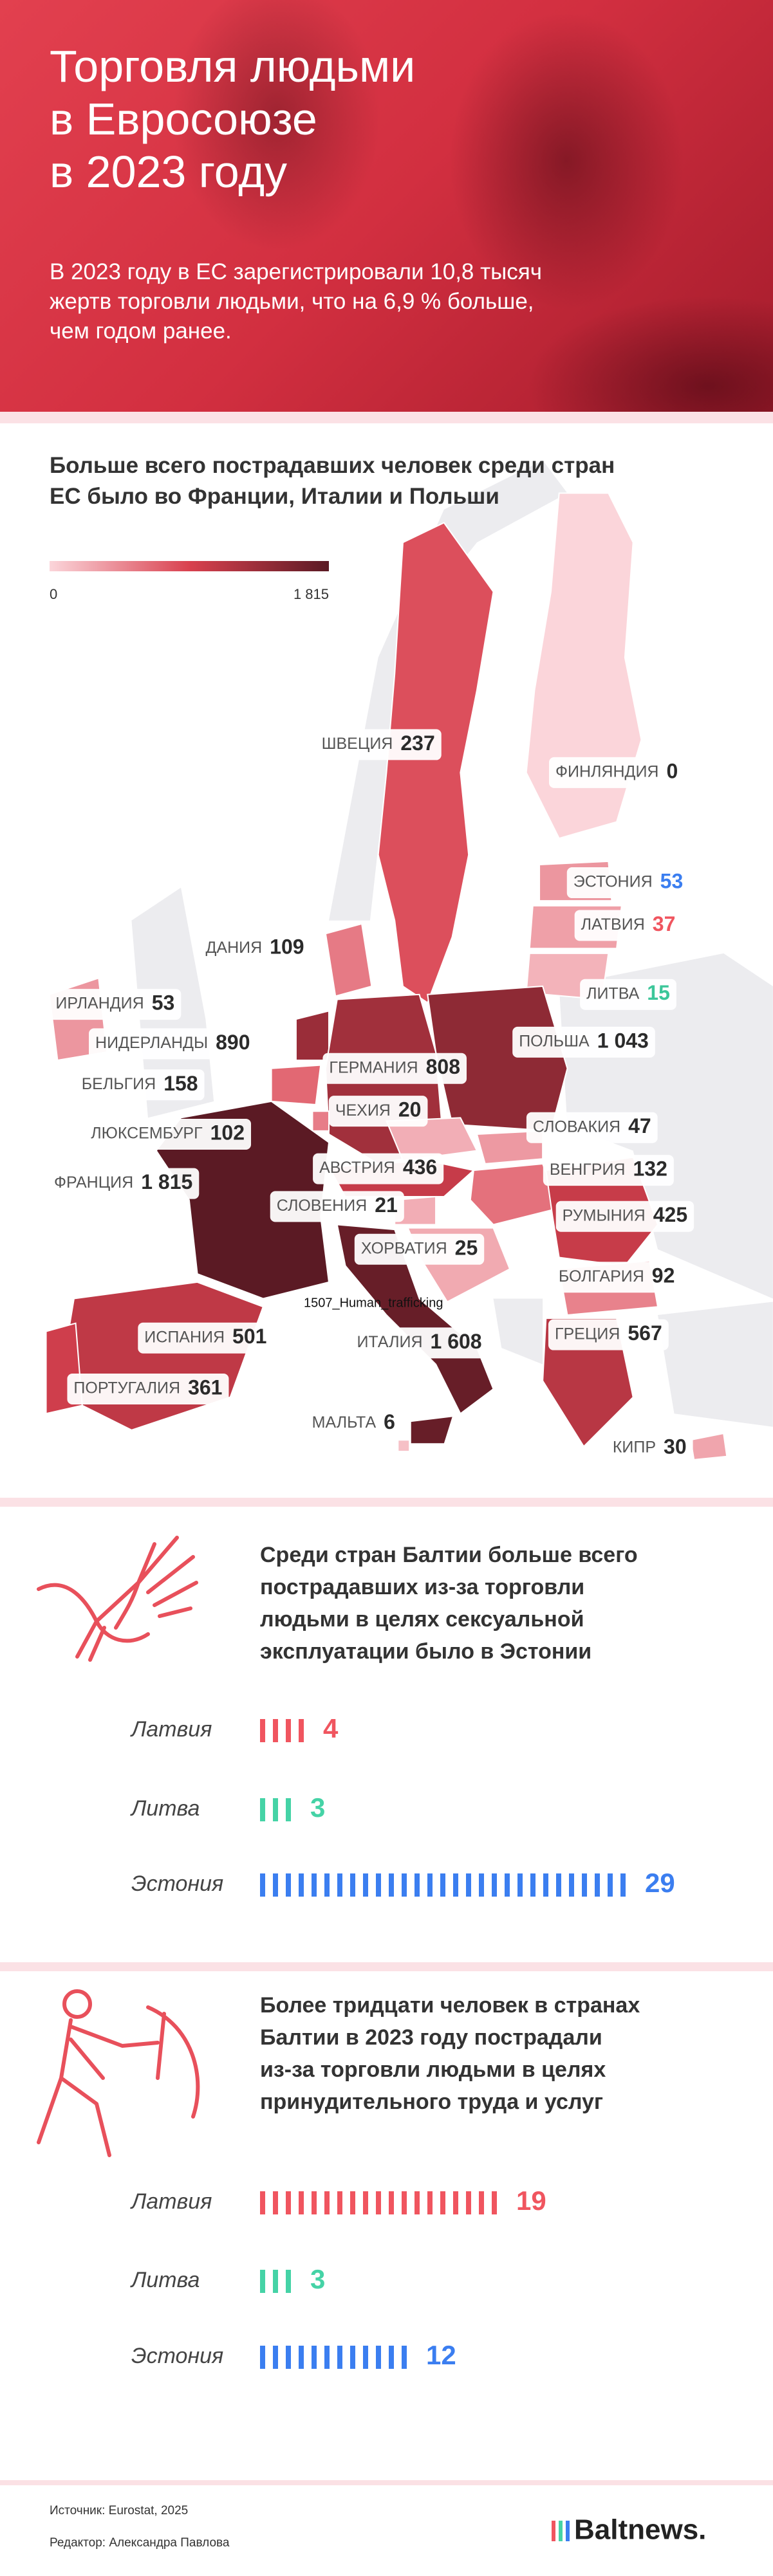 The width and height of the screenshot is (773, 2576). What do you see at coordinates (311, 594) in the screenshot?
I see `legend-max: 1 815` at bounding box center [311, 594].